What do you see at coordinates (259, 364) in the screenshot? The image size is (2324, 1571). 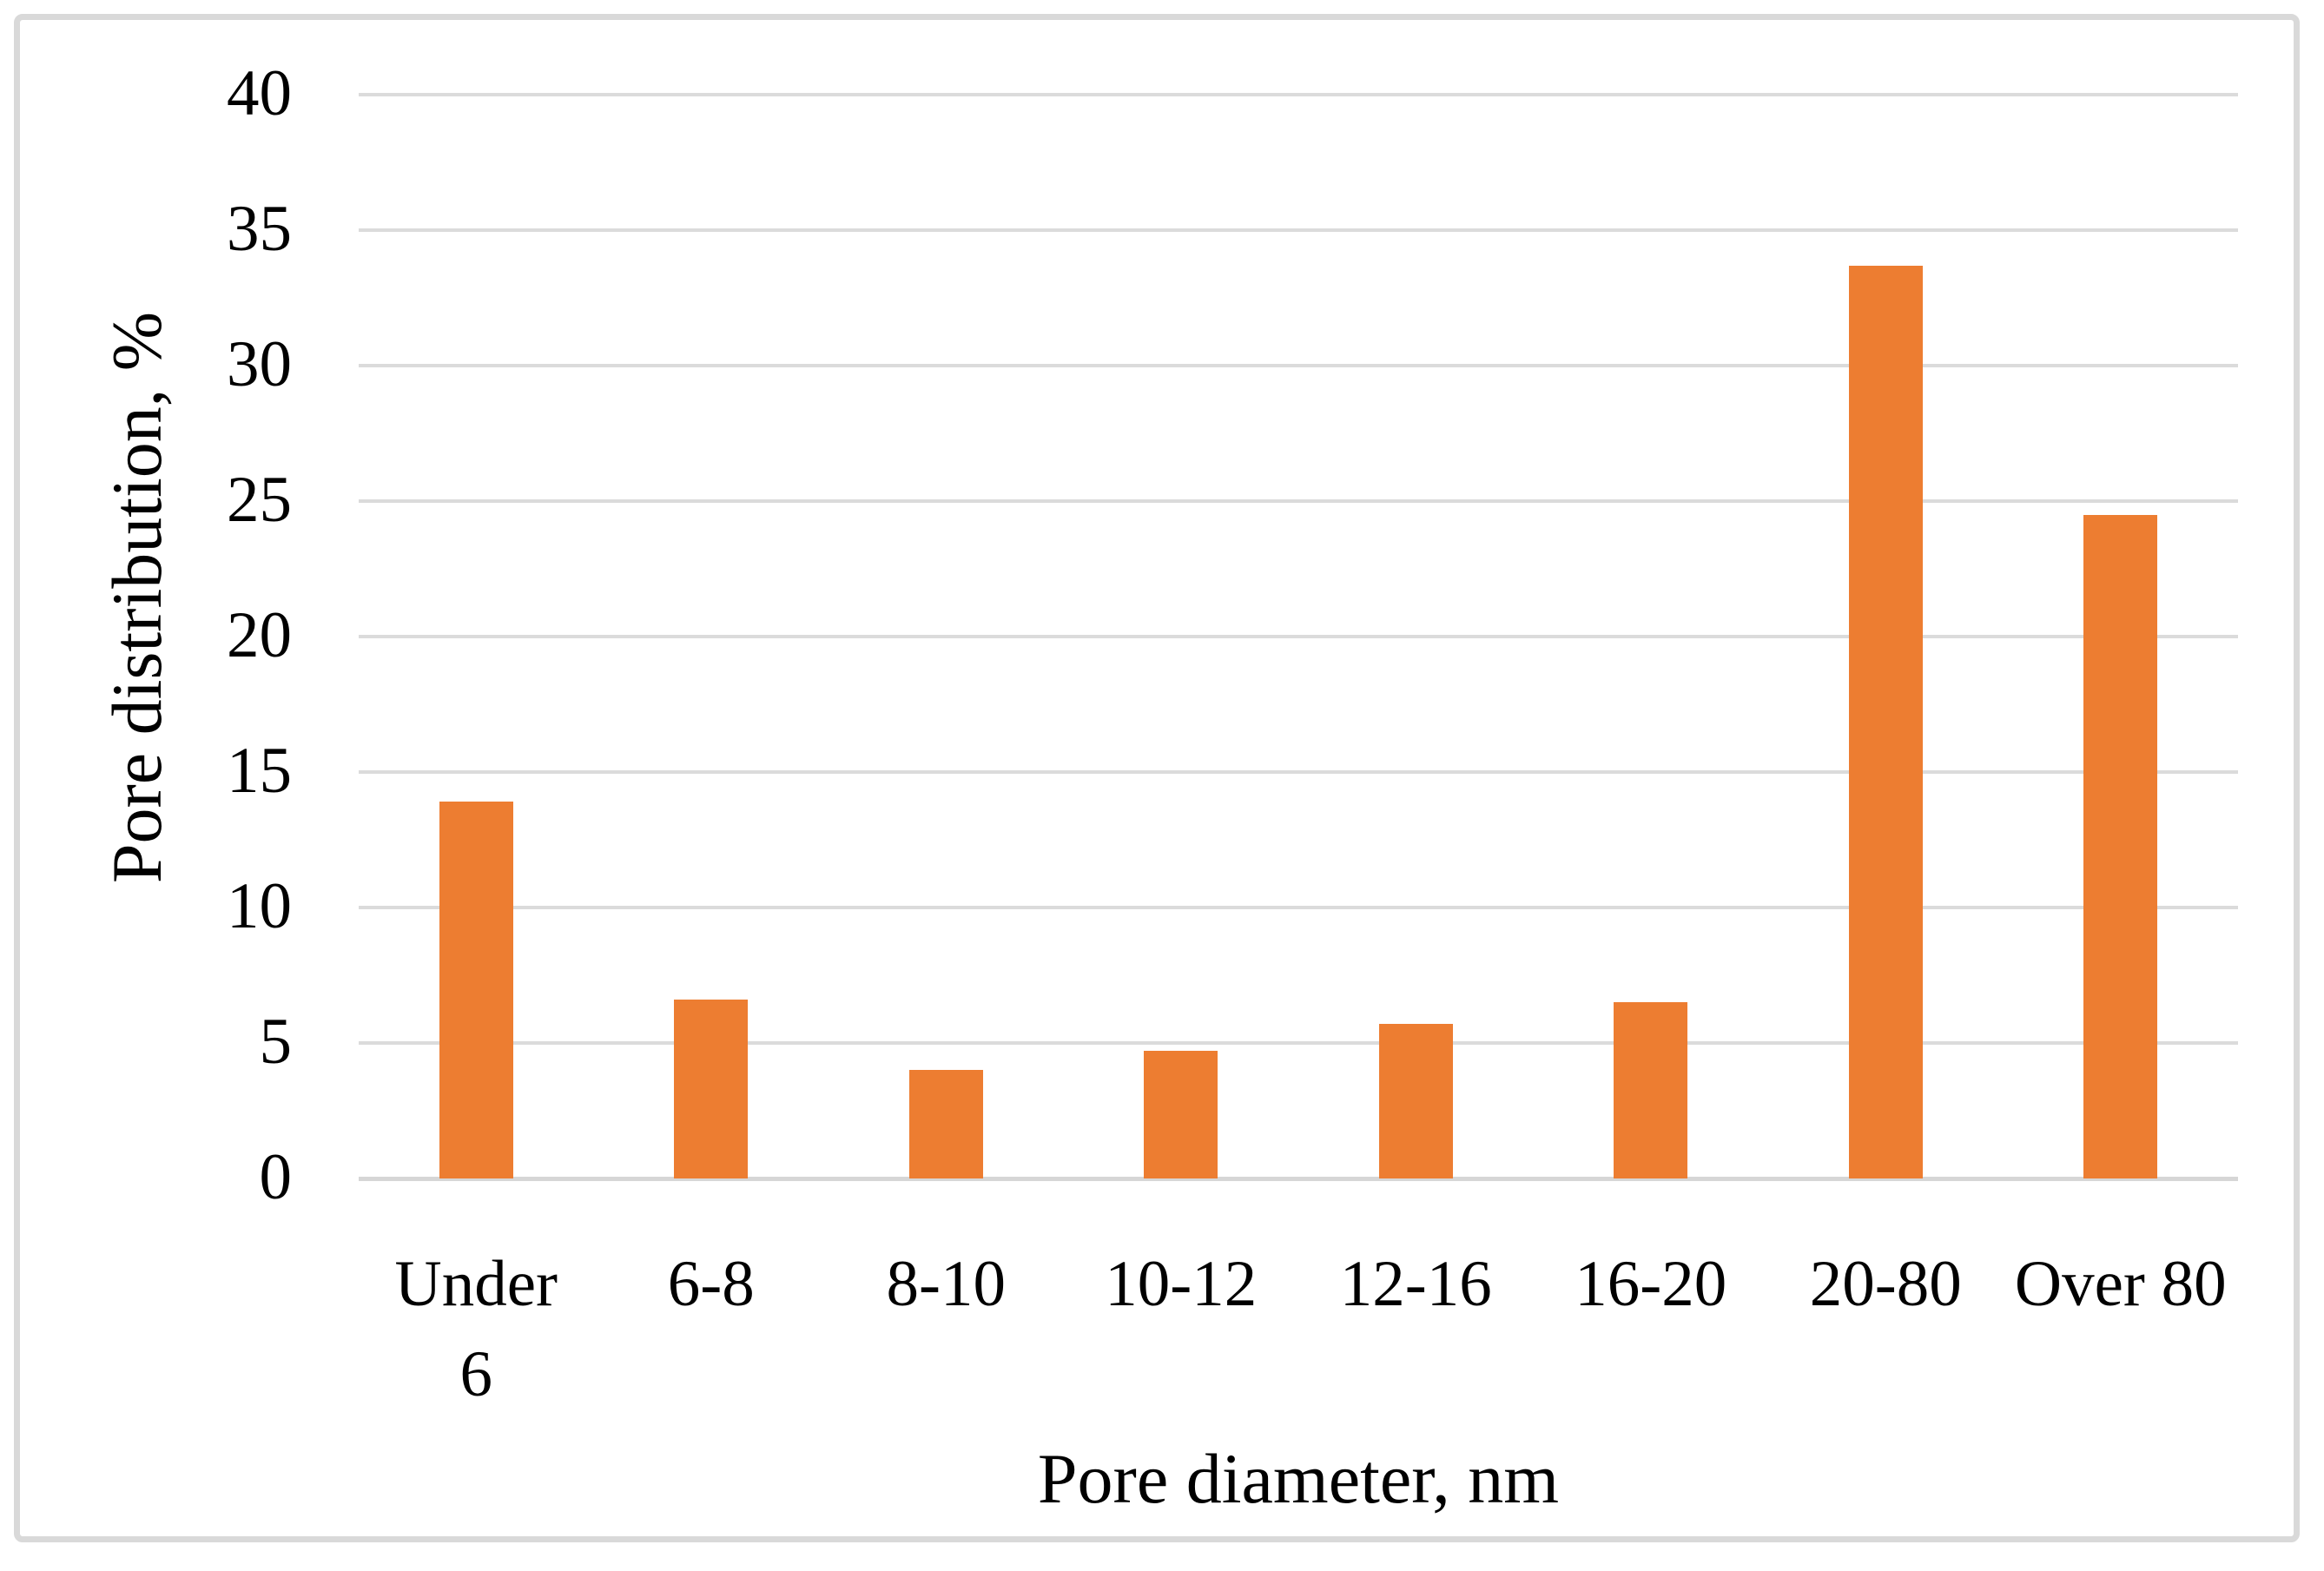 I see `y-tick-label: 30` at bounding box center [259, 364].